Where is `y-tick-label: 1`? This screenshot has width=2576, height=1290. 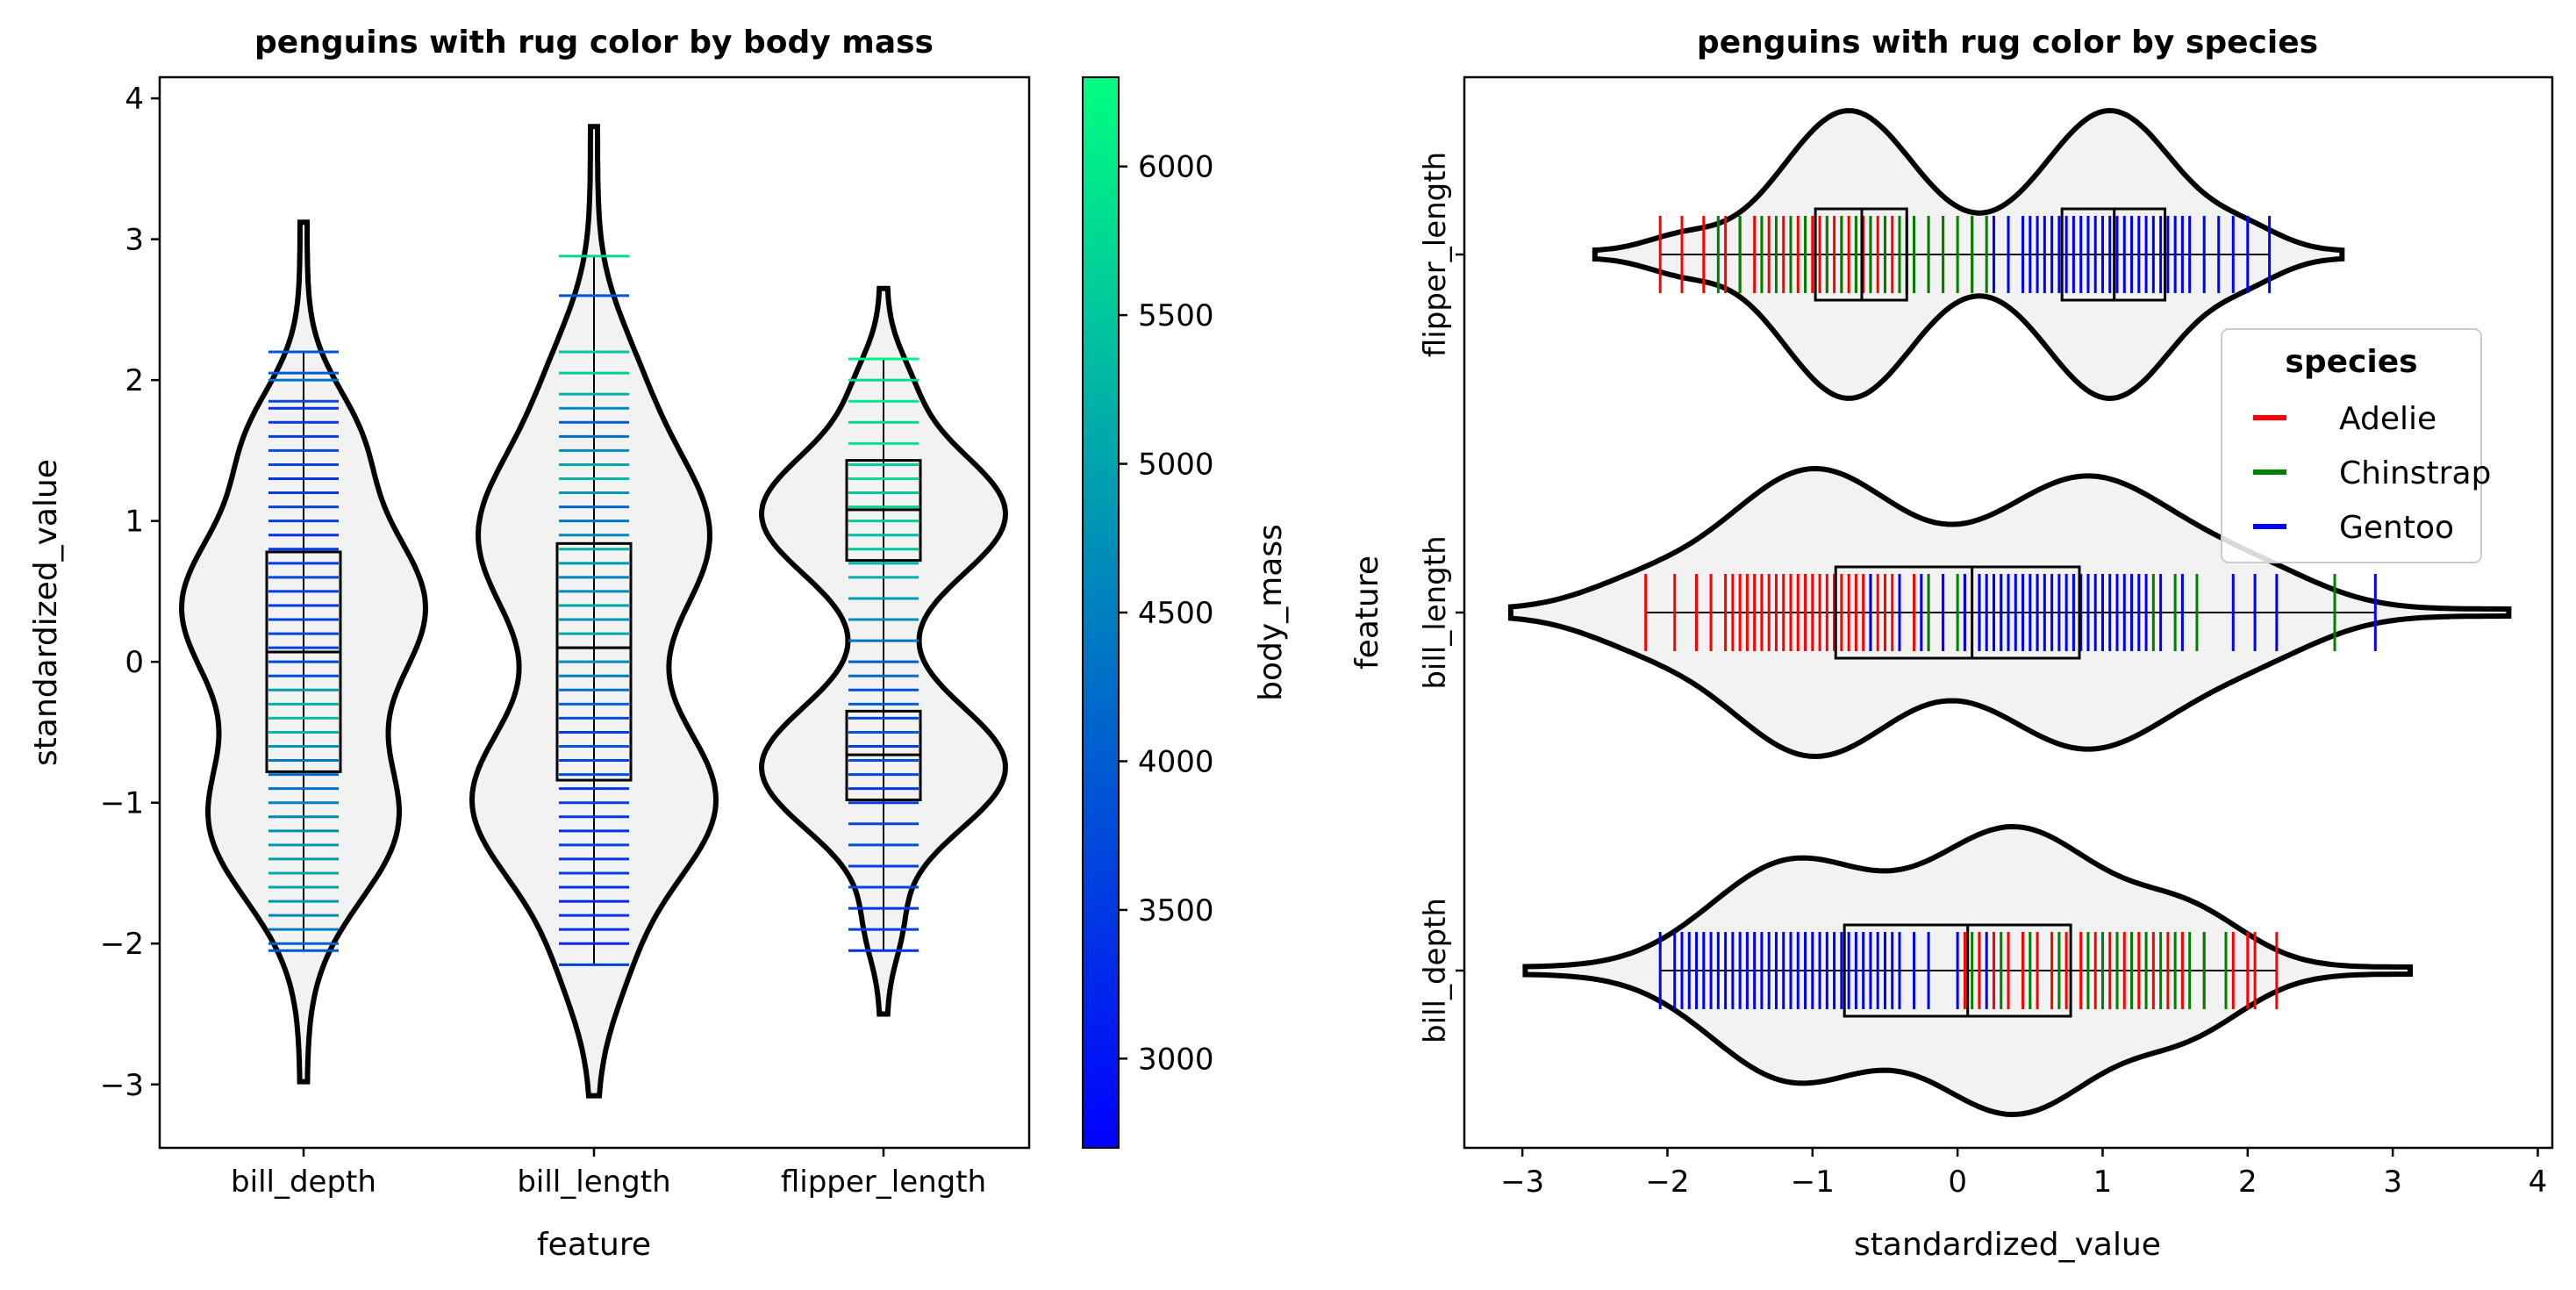
y-tick-label: 1 is located at coordinates (134, 522).